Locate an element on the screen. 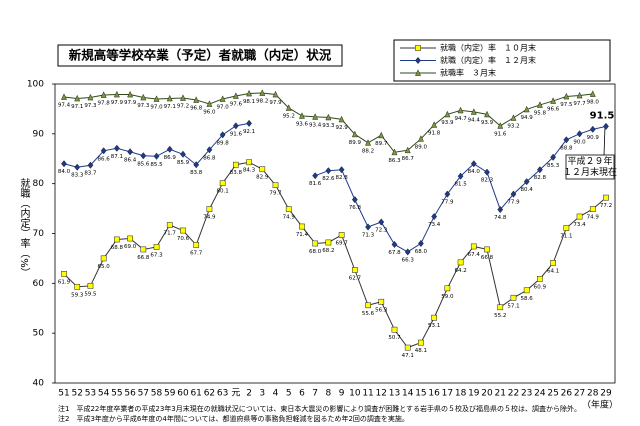 The image size is (640, 426). data-label: 81.5 is located at coordinates (460, 185).